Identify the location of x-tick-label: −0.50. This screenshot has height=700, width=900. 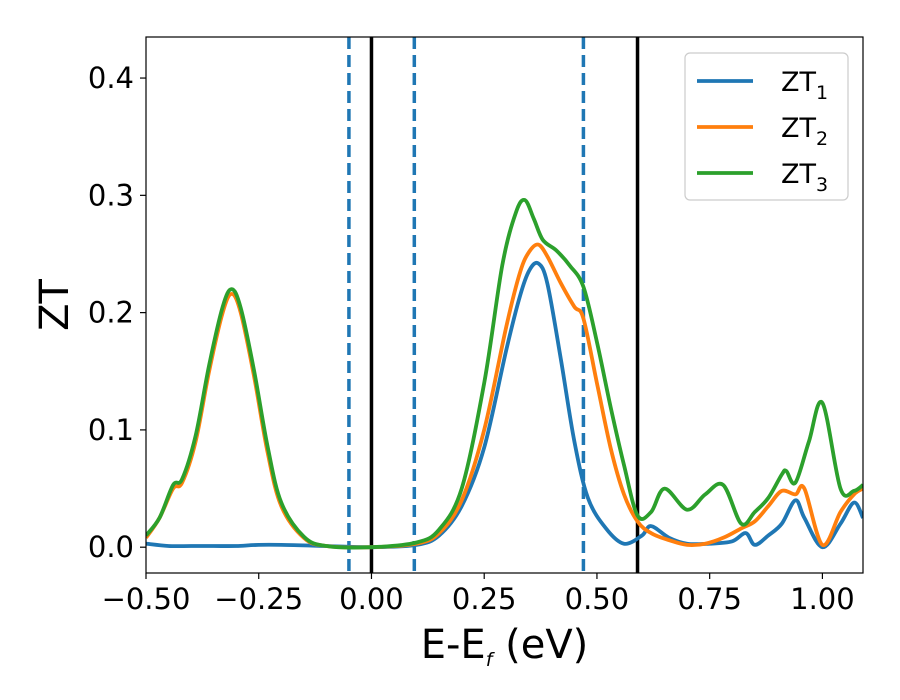
(146, 599).